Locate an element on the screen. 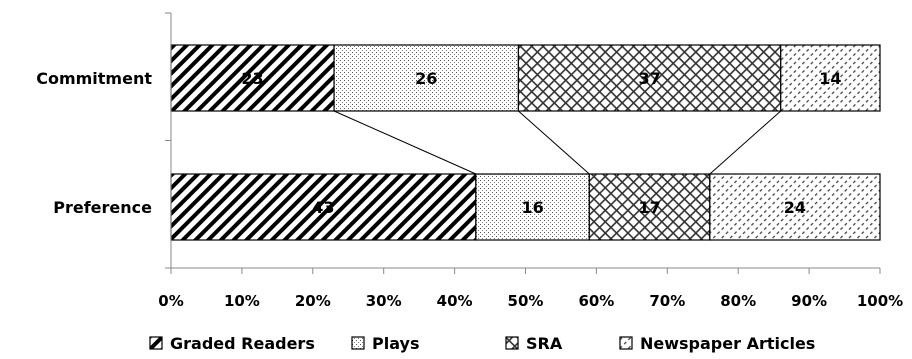  bar-commitment-graded-readers is located at coordinates (252, 78).